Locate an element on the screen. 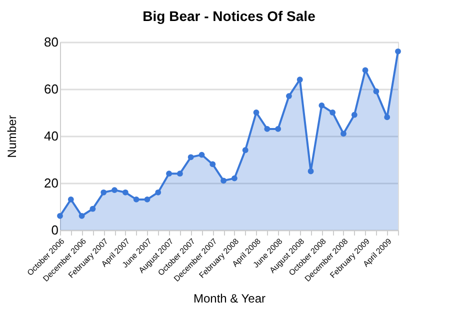 Image resolution: width=450 pixels, height=320 pixels. y-axis-title: Number is located at coordinates (12, 136).